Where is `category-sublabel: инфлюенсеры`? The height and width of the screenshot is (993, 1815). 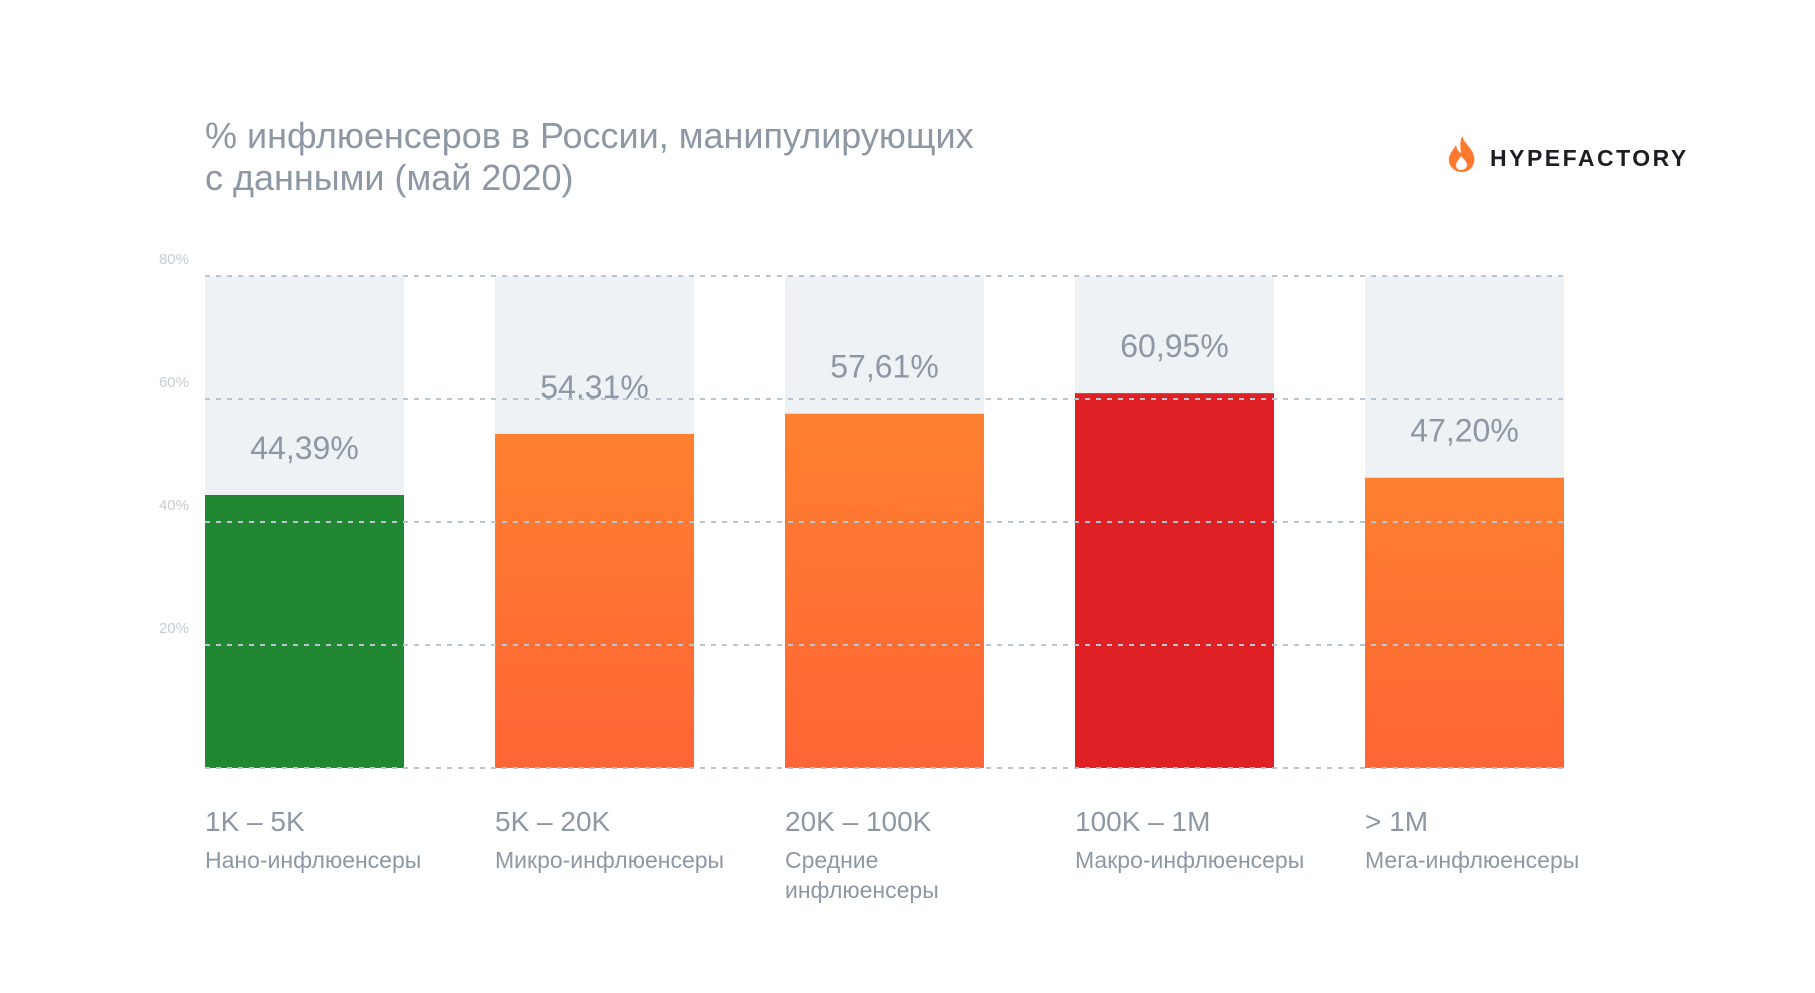
category-sublabel: инфлюенсеры is located at coordinates (862, 890).